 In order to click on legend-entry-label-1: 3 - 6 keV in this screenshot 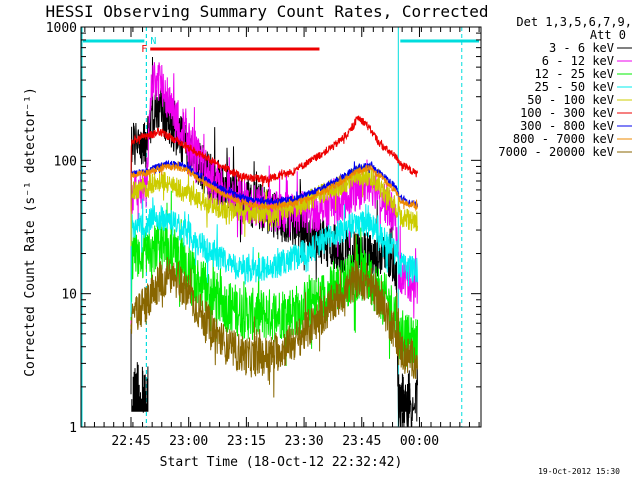, I will do `click(581, 48)`.